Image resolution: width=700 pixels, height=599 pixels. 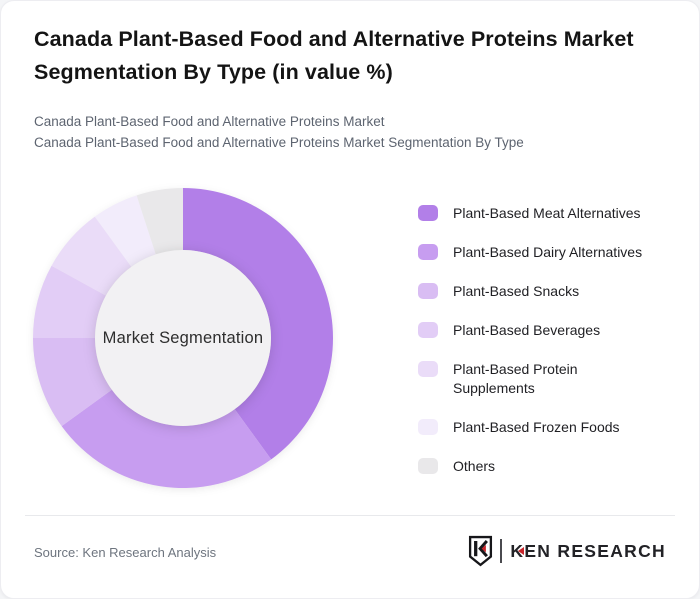 What do you see at coordinates (517, 550) in the screenshot?
I see `logo-k-letter: K` at bounding box center [517, 550].